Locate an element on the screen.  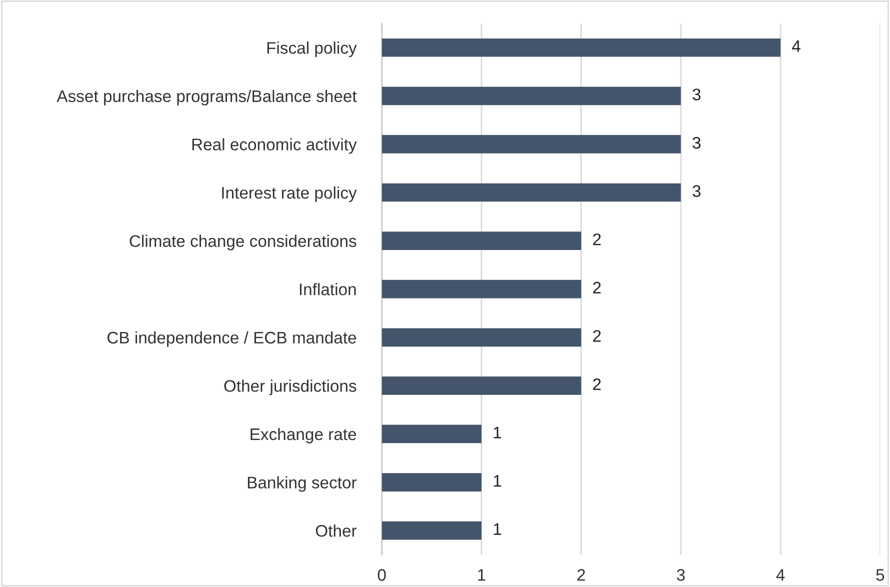
data-label: 4 is located at coordinates (796, 46).